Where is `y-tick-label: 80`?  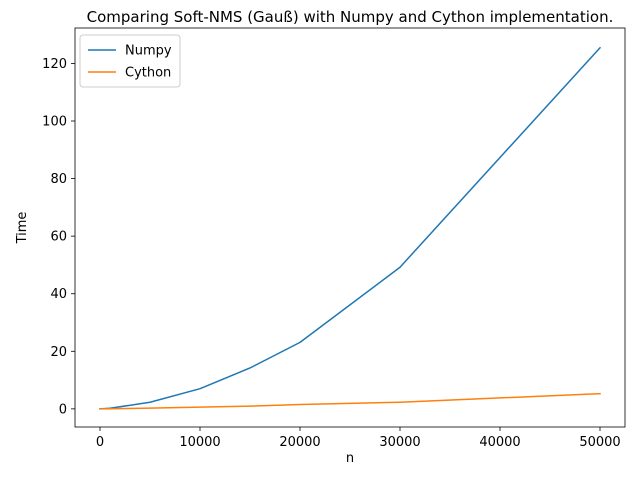 y-tick-label: 80 is located at coordinates (58, 179).